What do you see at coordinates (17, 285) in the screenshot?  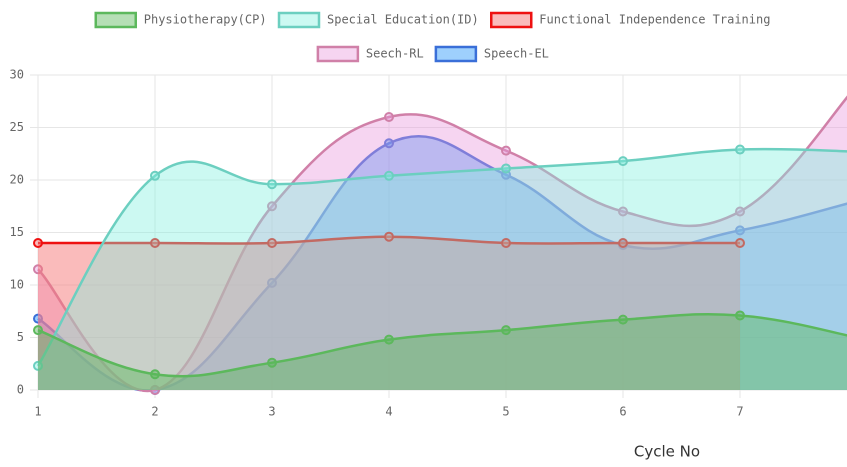 I see `y-tick-label: 10` at bounding box center [17, 285].